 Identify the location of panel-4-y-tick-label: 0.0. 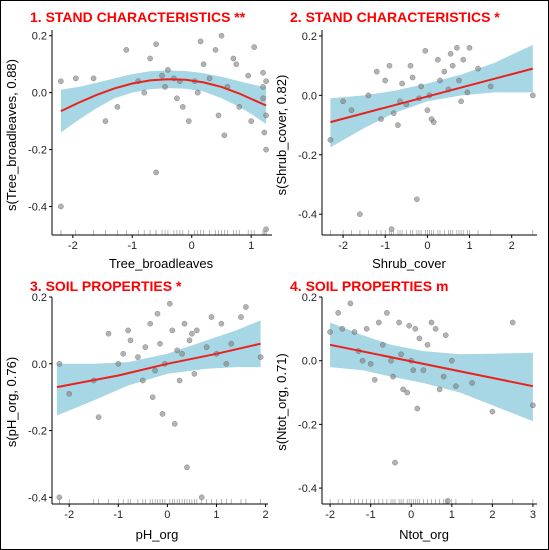
(309, 362).